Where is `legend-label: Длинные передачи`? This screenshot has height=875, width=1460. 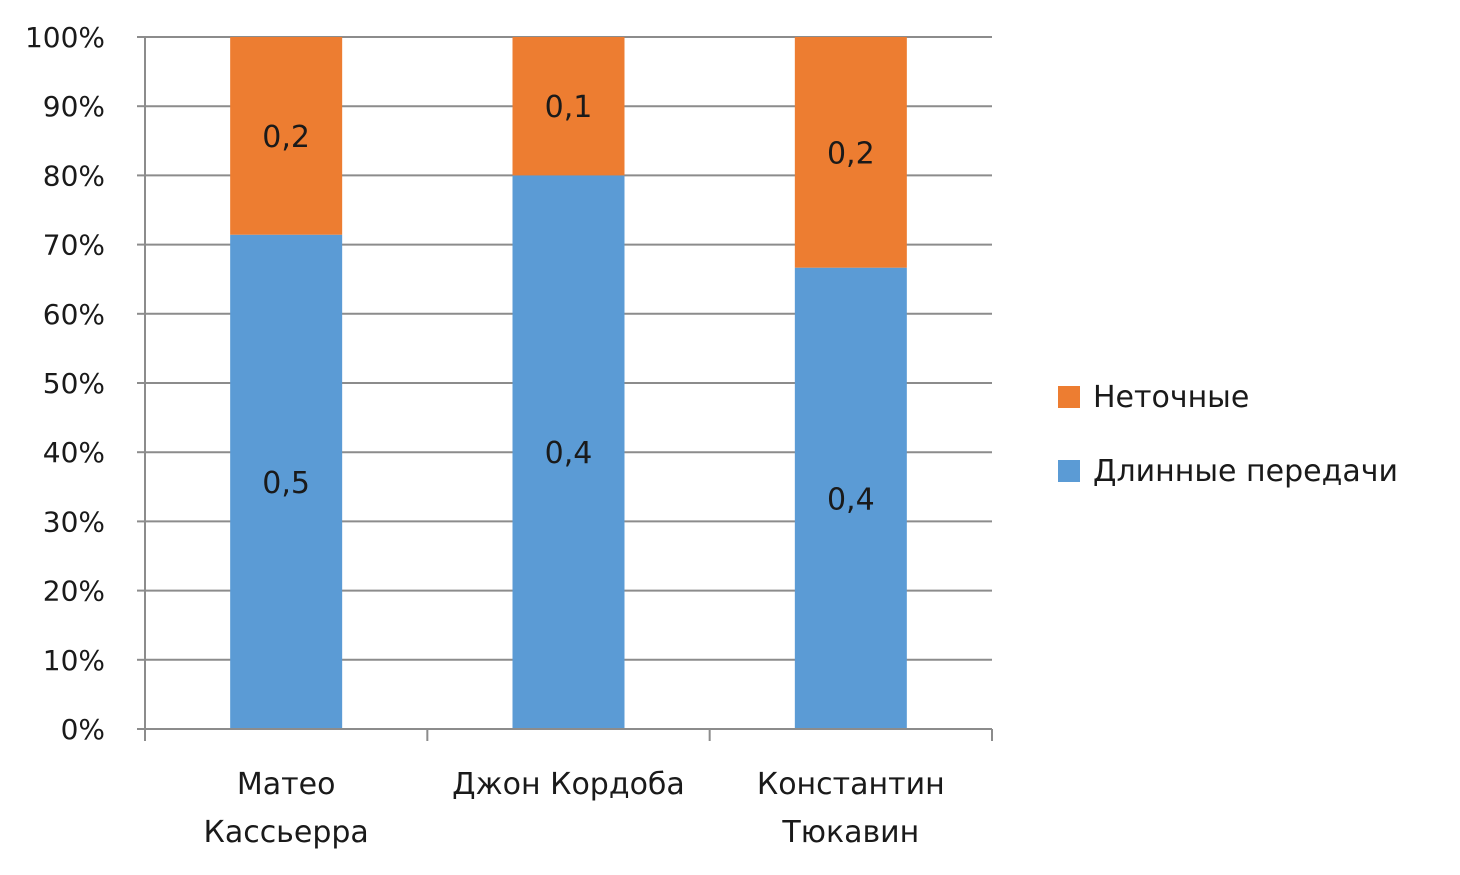
legend-label: Длинные передачи is located at coordinates (1245, 471).